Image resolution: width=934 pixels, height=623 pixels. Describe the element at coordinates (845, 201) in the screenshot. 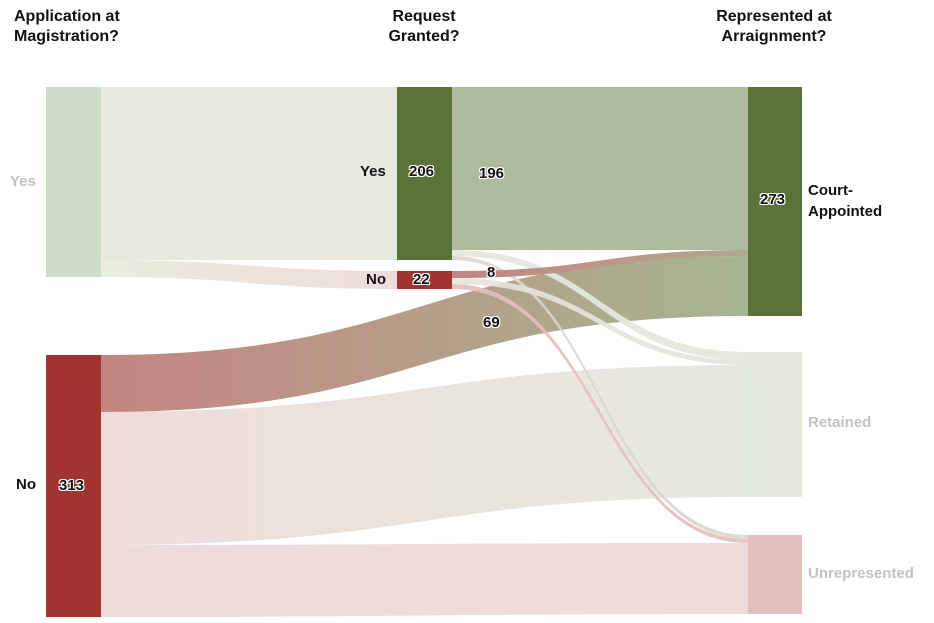

I see `label-court-appointed: Court- Appointed` at that location.